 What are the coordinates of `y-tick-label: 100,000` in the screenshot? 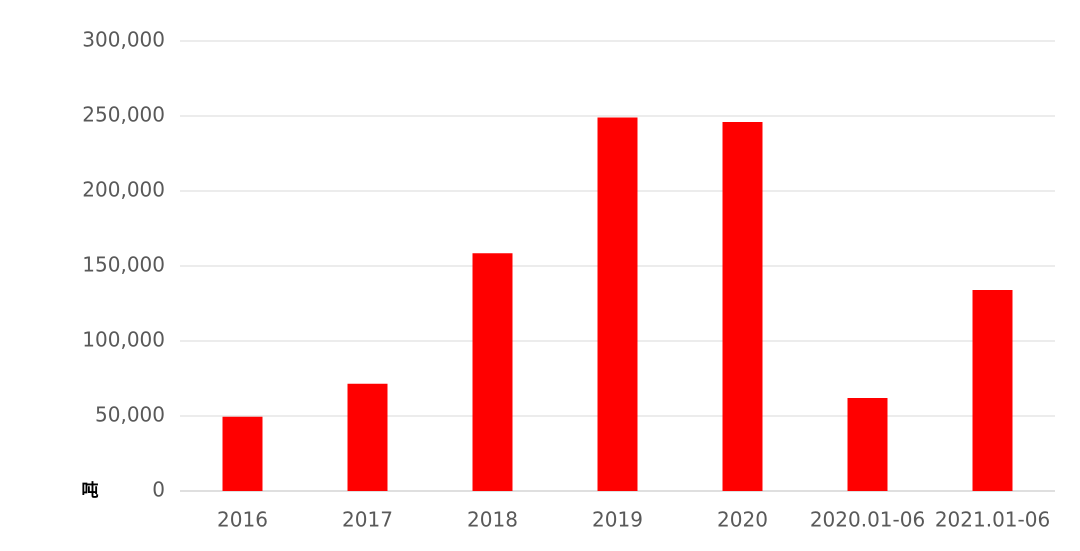 It's located at (123, 340).